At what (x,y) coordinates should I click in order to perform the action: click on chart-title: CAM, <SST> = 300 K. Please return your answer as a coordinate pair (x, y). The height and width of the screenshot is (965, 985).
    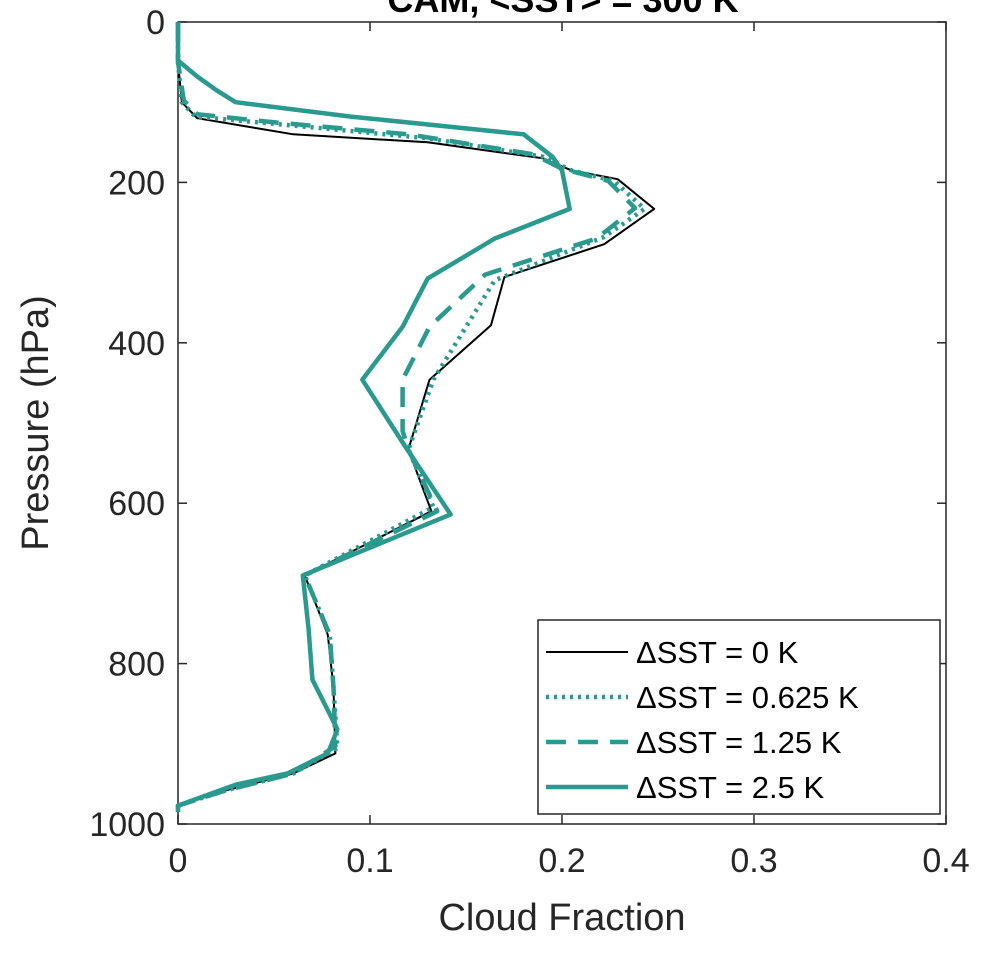
    Looking at the image, I should click on (562, 10).